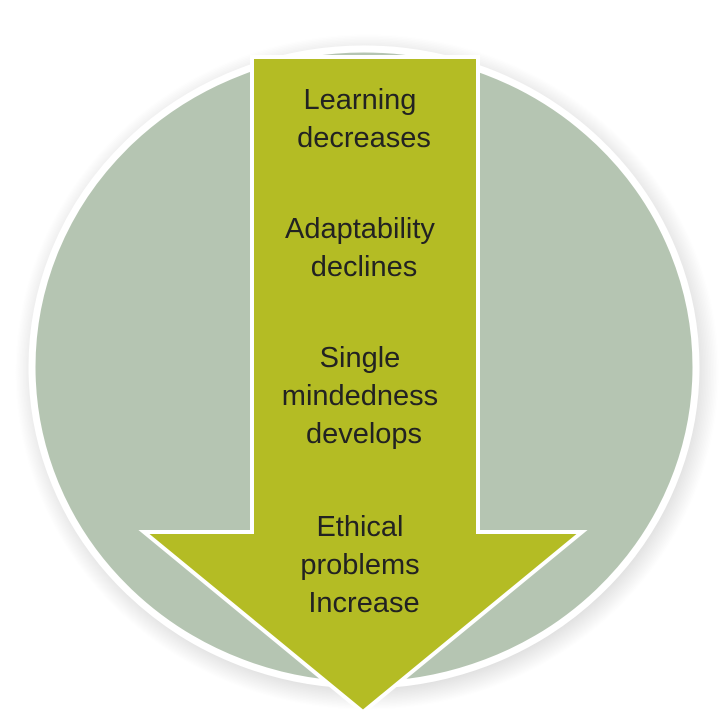 Image resolution: width=727 pixels, height=727 pixels. I want to click on step-line: mindedness, so click(360, 396).